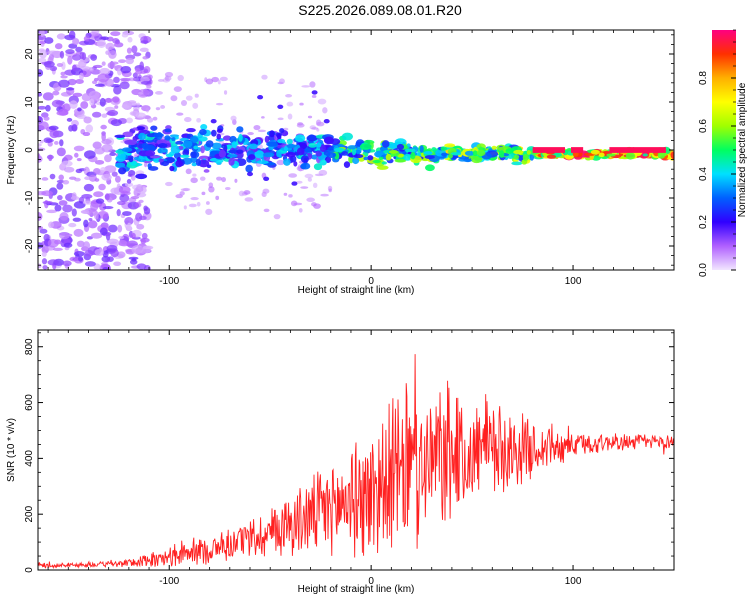 The width and height of the screenshot is (750, 600). I want to click on x-tick-label: 0, so click(371, 281).